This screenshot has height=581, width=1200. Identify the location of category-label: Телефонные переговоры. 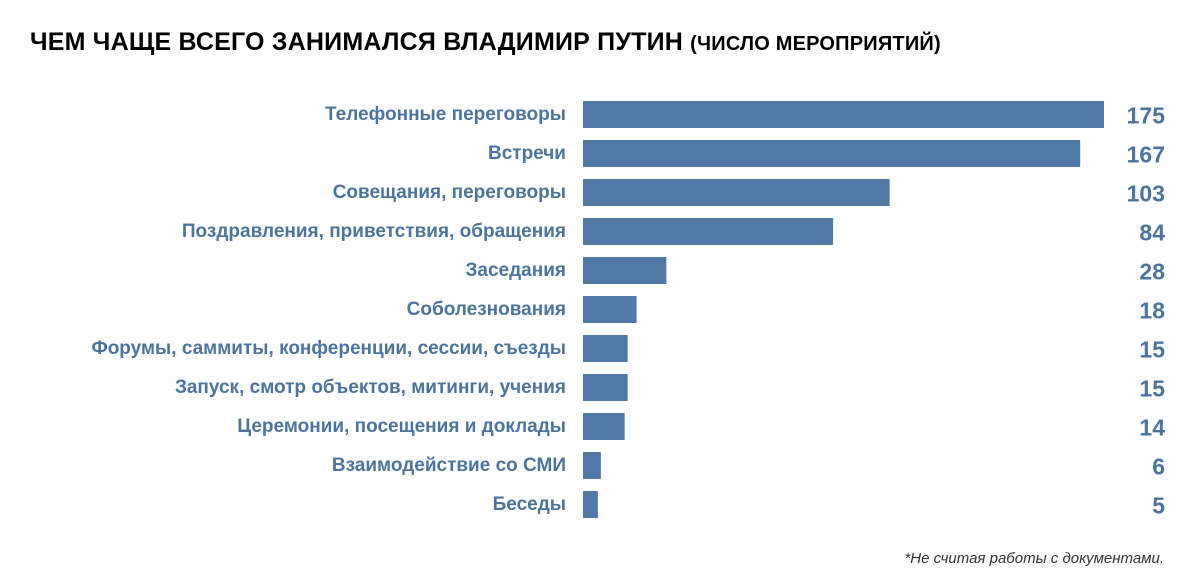
(445, 114).